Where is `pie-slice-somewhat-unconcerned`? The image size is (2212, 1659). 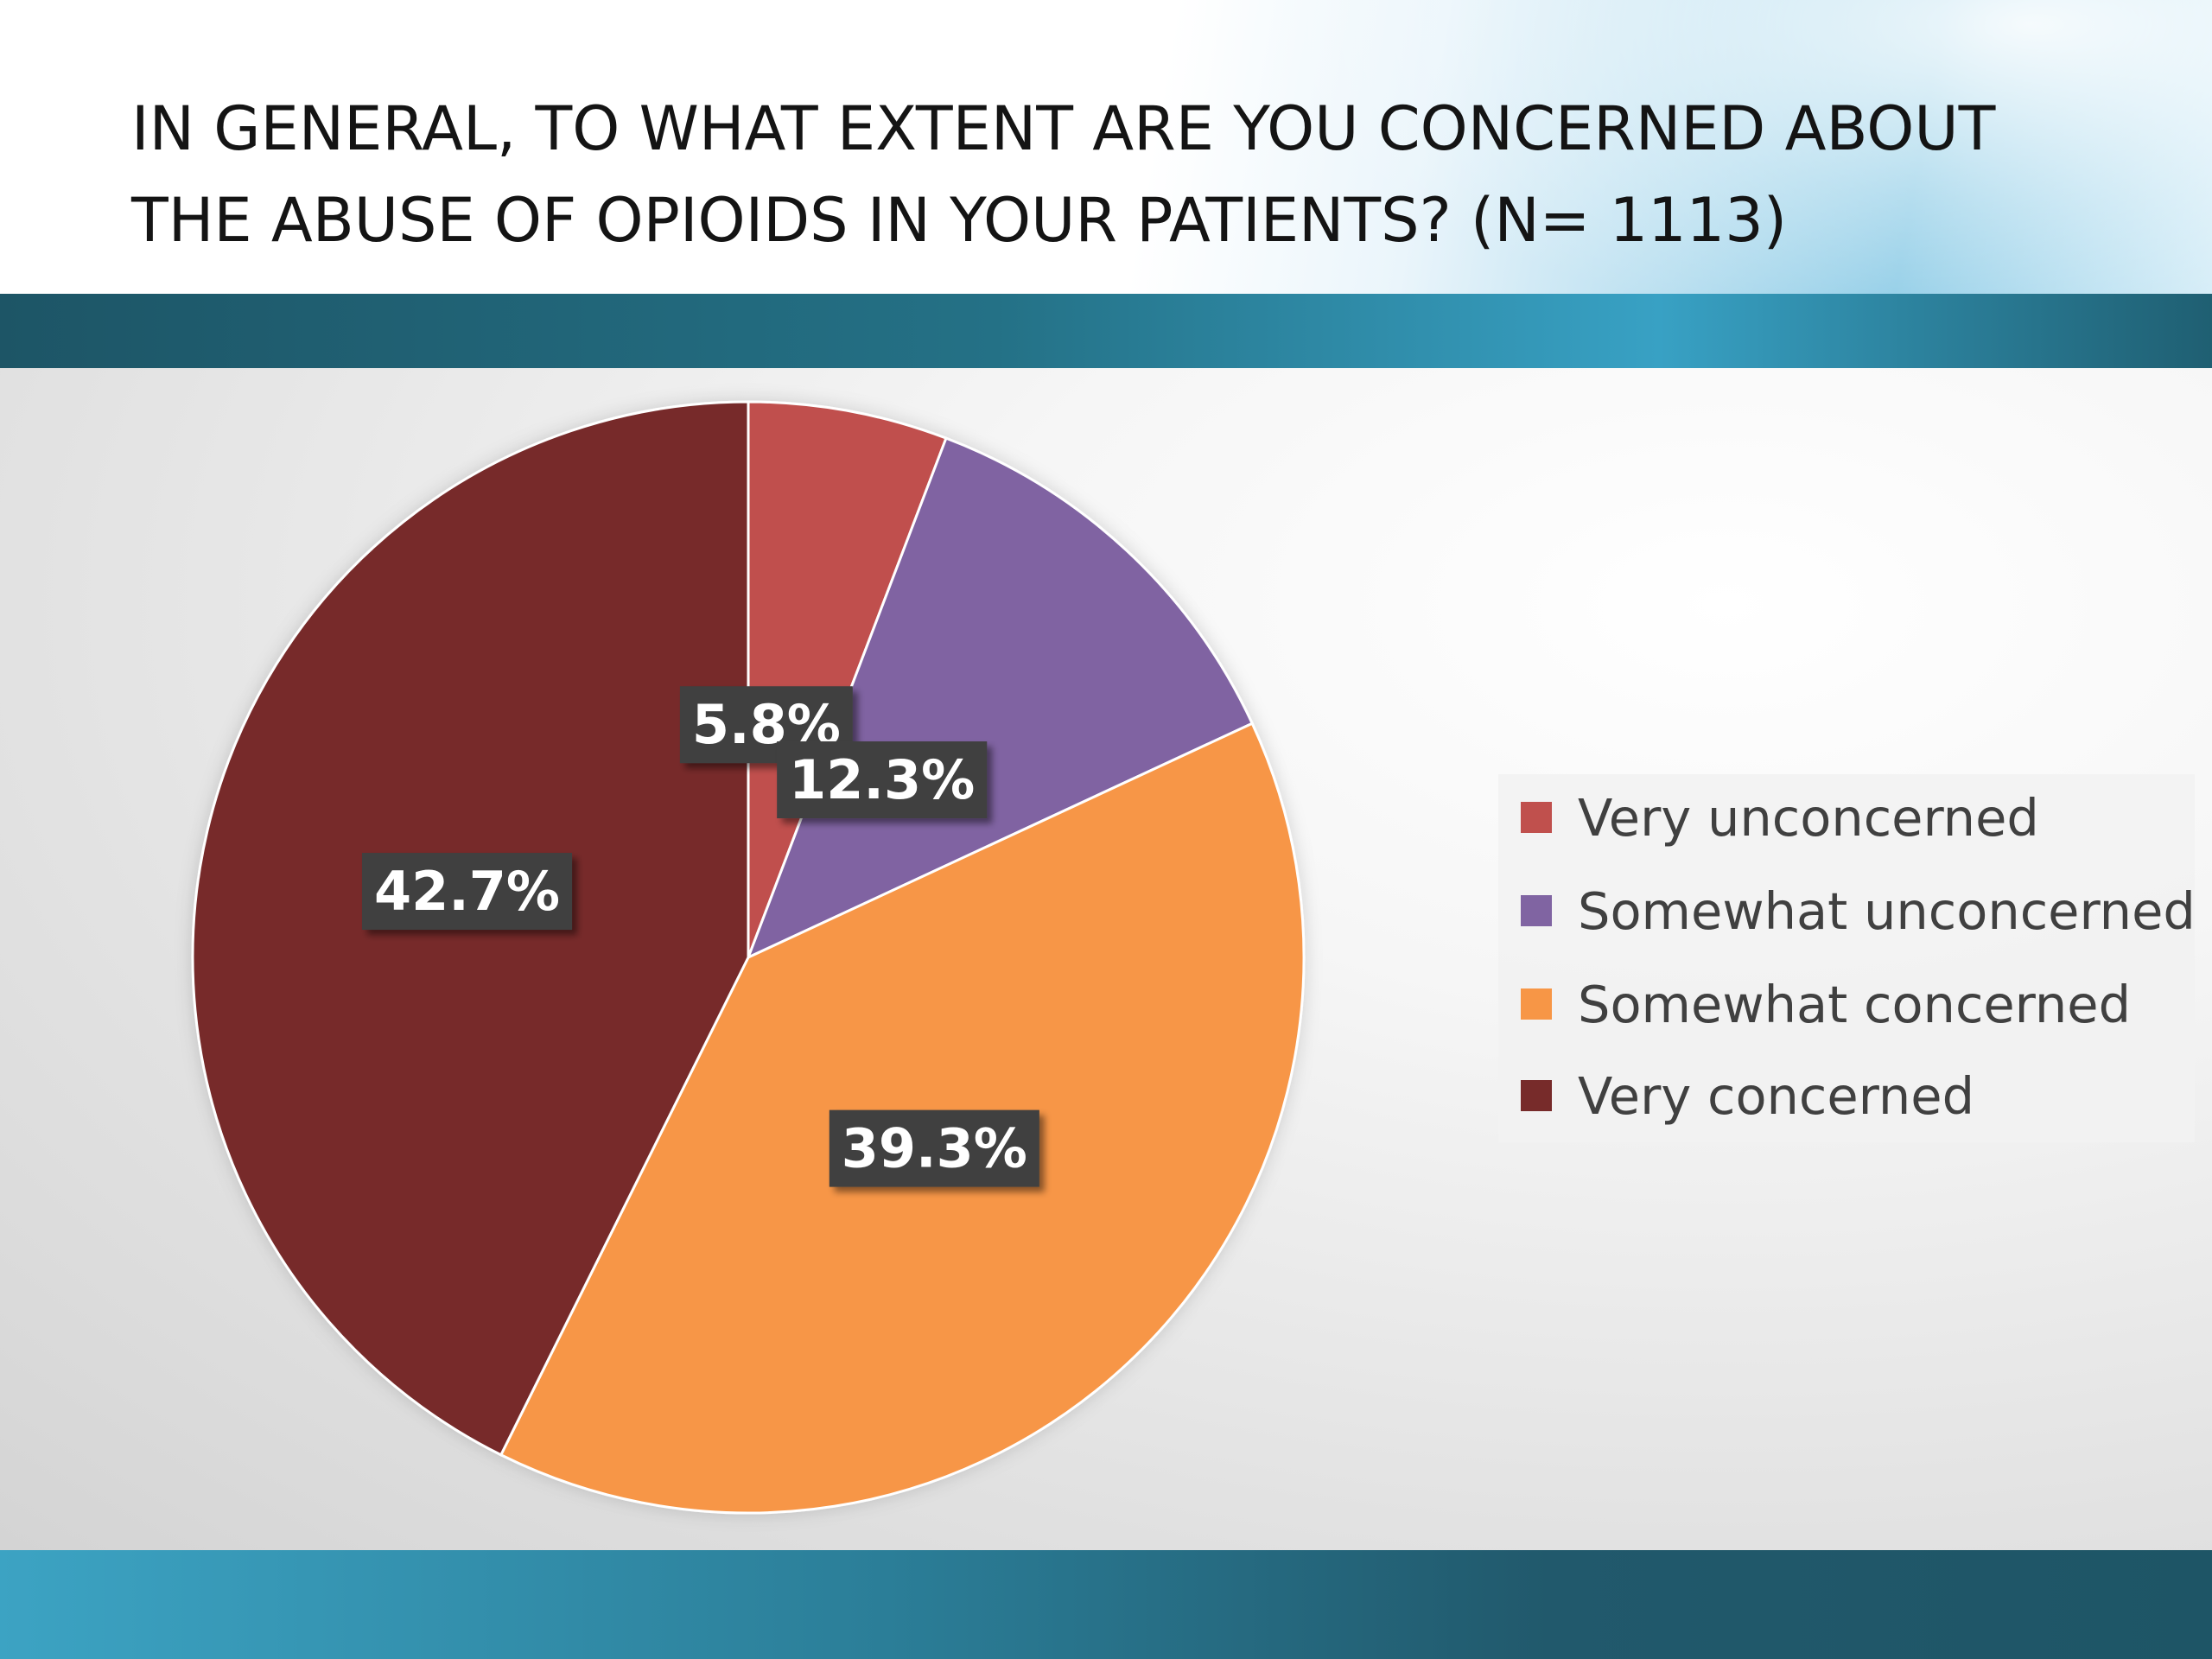 pie-slice-somewhat-unconcerned is located at coordinates (1000, 698).